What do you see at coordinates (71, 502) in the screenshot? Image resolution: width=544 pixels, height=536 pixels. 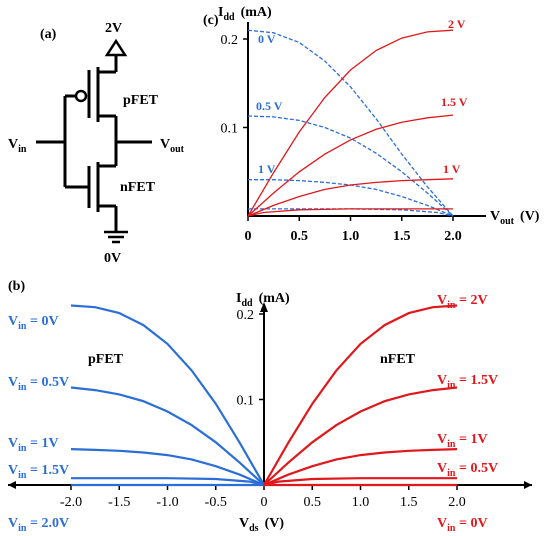 I see `chart-b-x-tick-label: -2.0` at bounding box center [71, 502].